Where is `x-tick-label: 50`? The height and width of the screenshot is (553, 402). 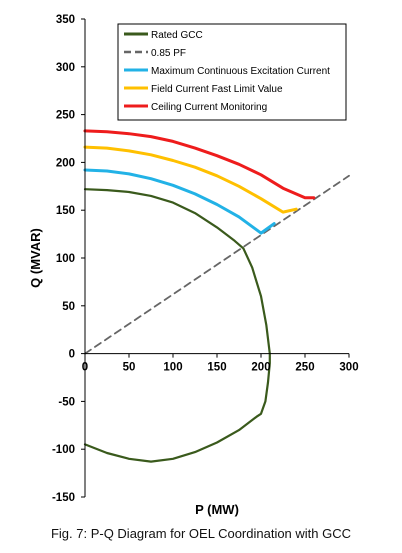
x-tick-label: 50 is located at coordinates (129, 368).